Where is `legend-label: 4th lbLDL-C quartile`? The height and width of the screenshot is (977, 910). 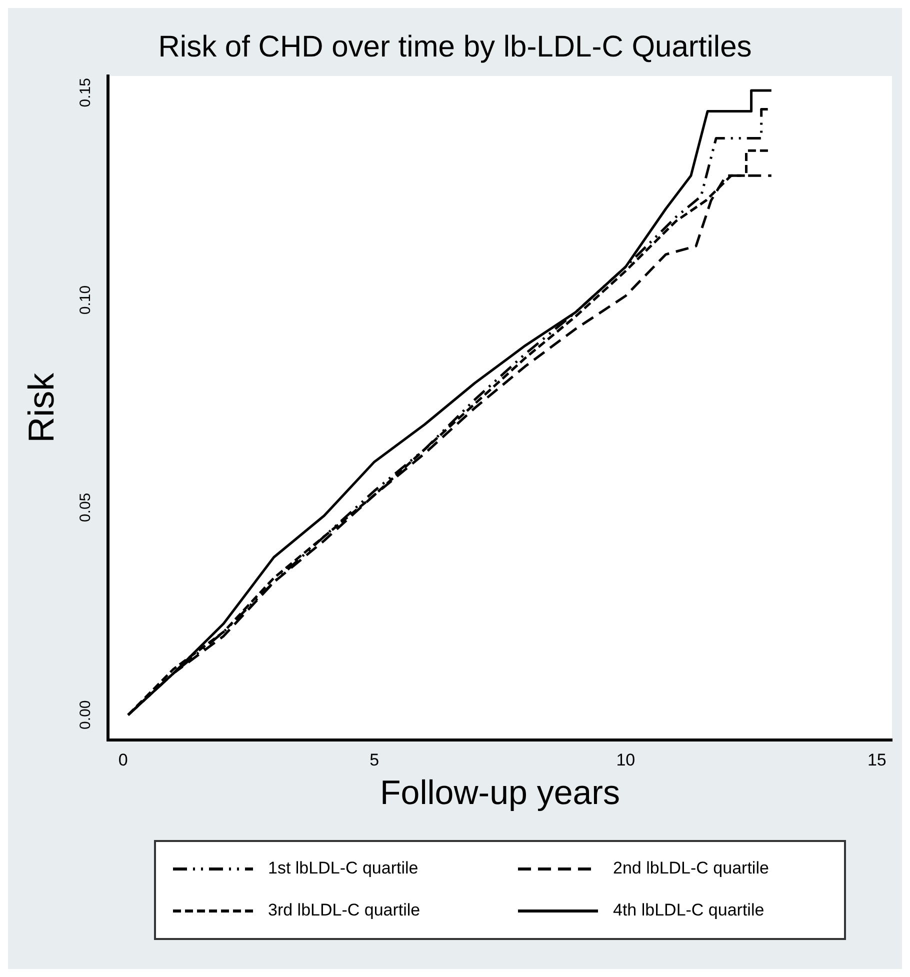 legend-label: 4th lbLDL-C quartile is located at coordinates (688, 910).